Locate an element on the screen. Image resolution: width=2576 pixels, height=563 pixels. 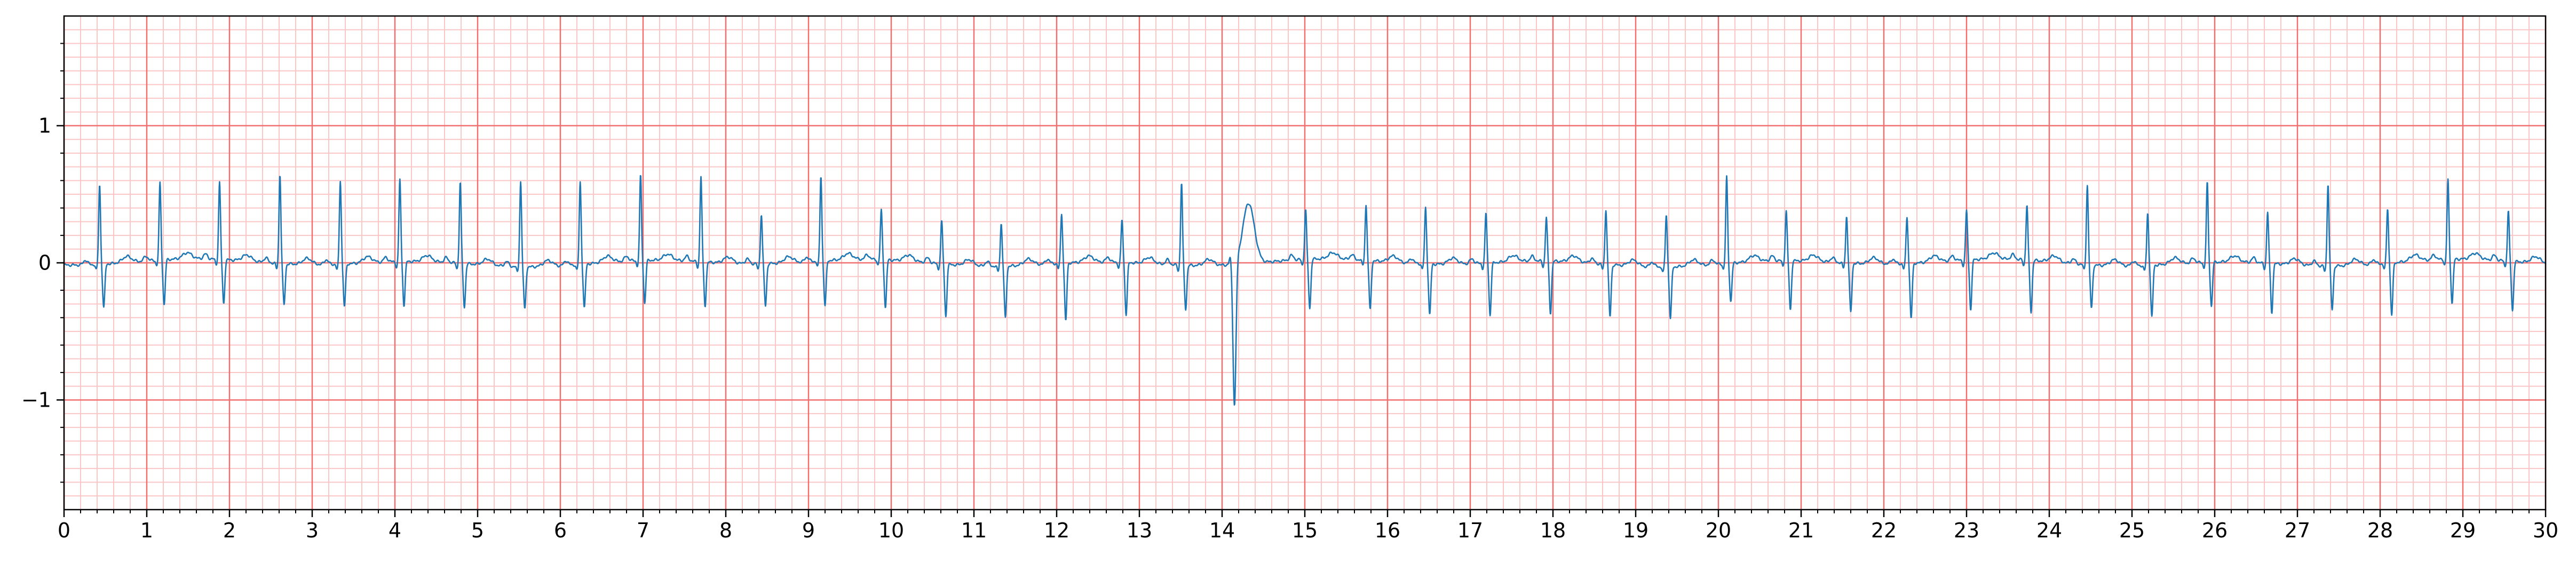
x-tick-label: 0 is located at coordinates (64, 530).